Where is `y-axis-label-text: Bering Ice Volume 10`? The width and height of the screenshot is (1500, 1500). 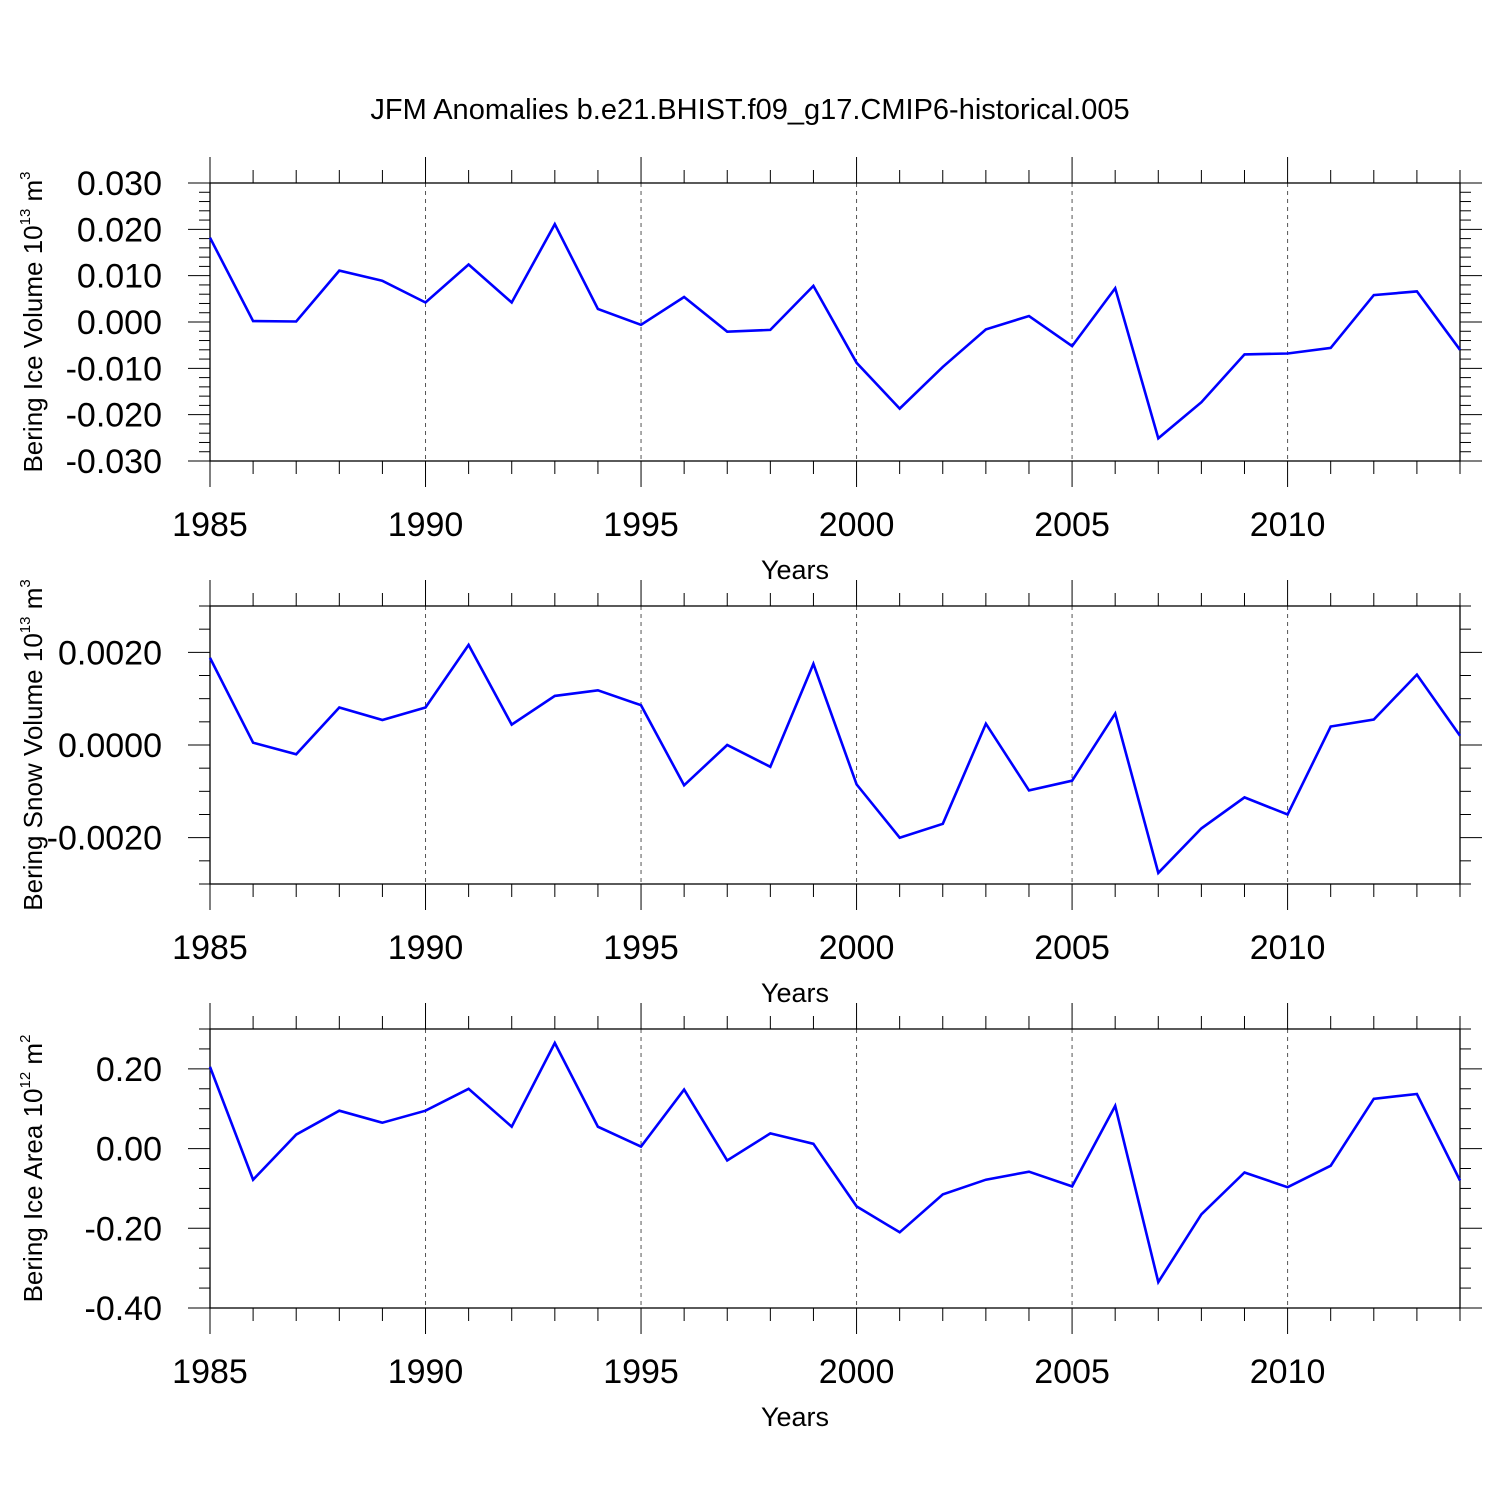
y-axis-label-text: Bering Ice Volume 10 is located at coordinates (33, 348).